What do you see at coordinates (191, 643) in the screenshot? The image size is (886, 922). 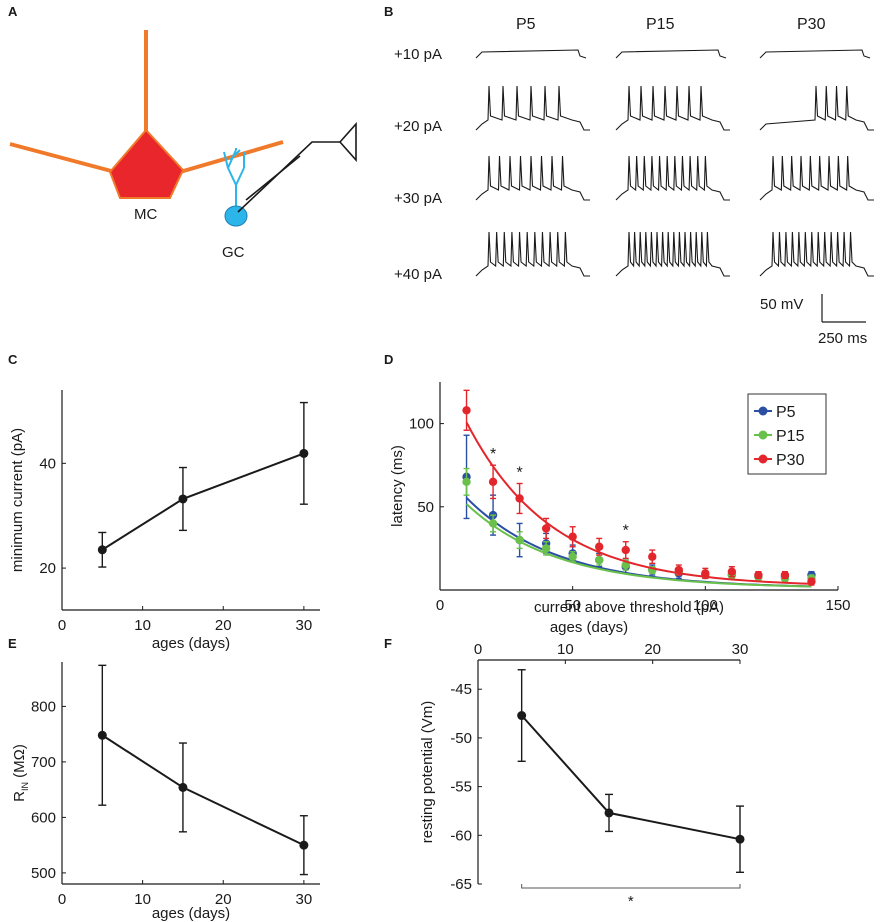 I see `c-x-label: ages (days)` at bounding box center [191, 643].